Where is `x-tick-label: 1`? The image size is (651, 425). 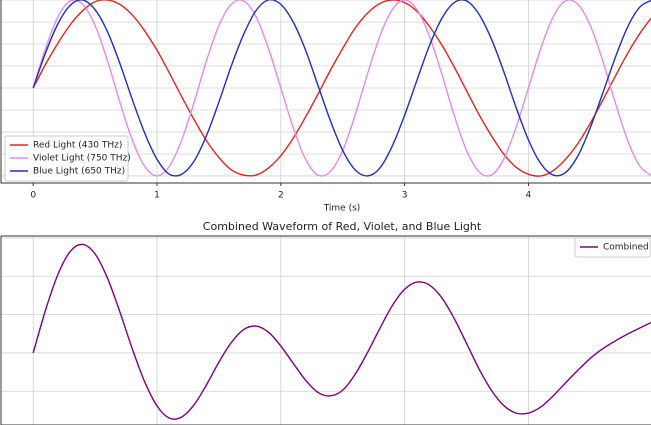
x-tick-label: 1 is located at coordinates (157, 196).